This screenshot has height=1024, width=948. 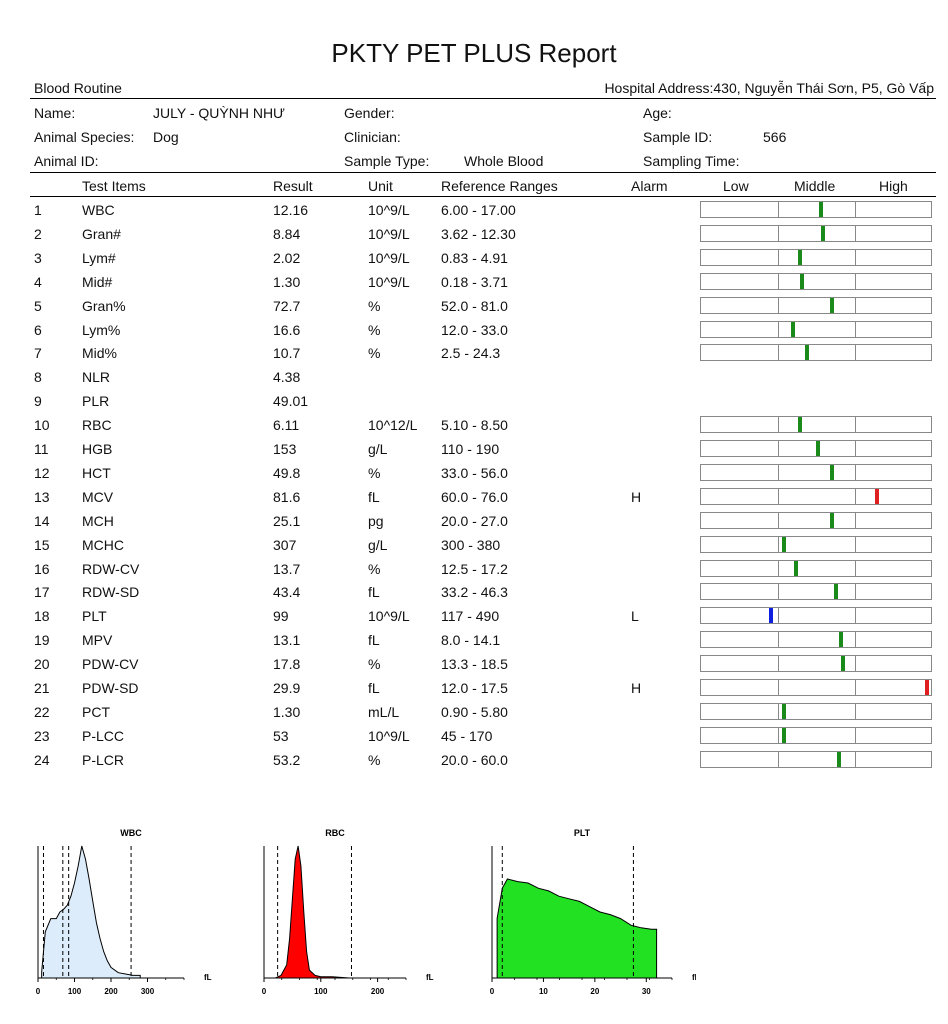 I want to click on result-value: 16.6, so click(x=287, y=329).